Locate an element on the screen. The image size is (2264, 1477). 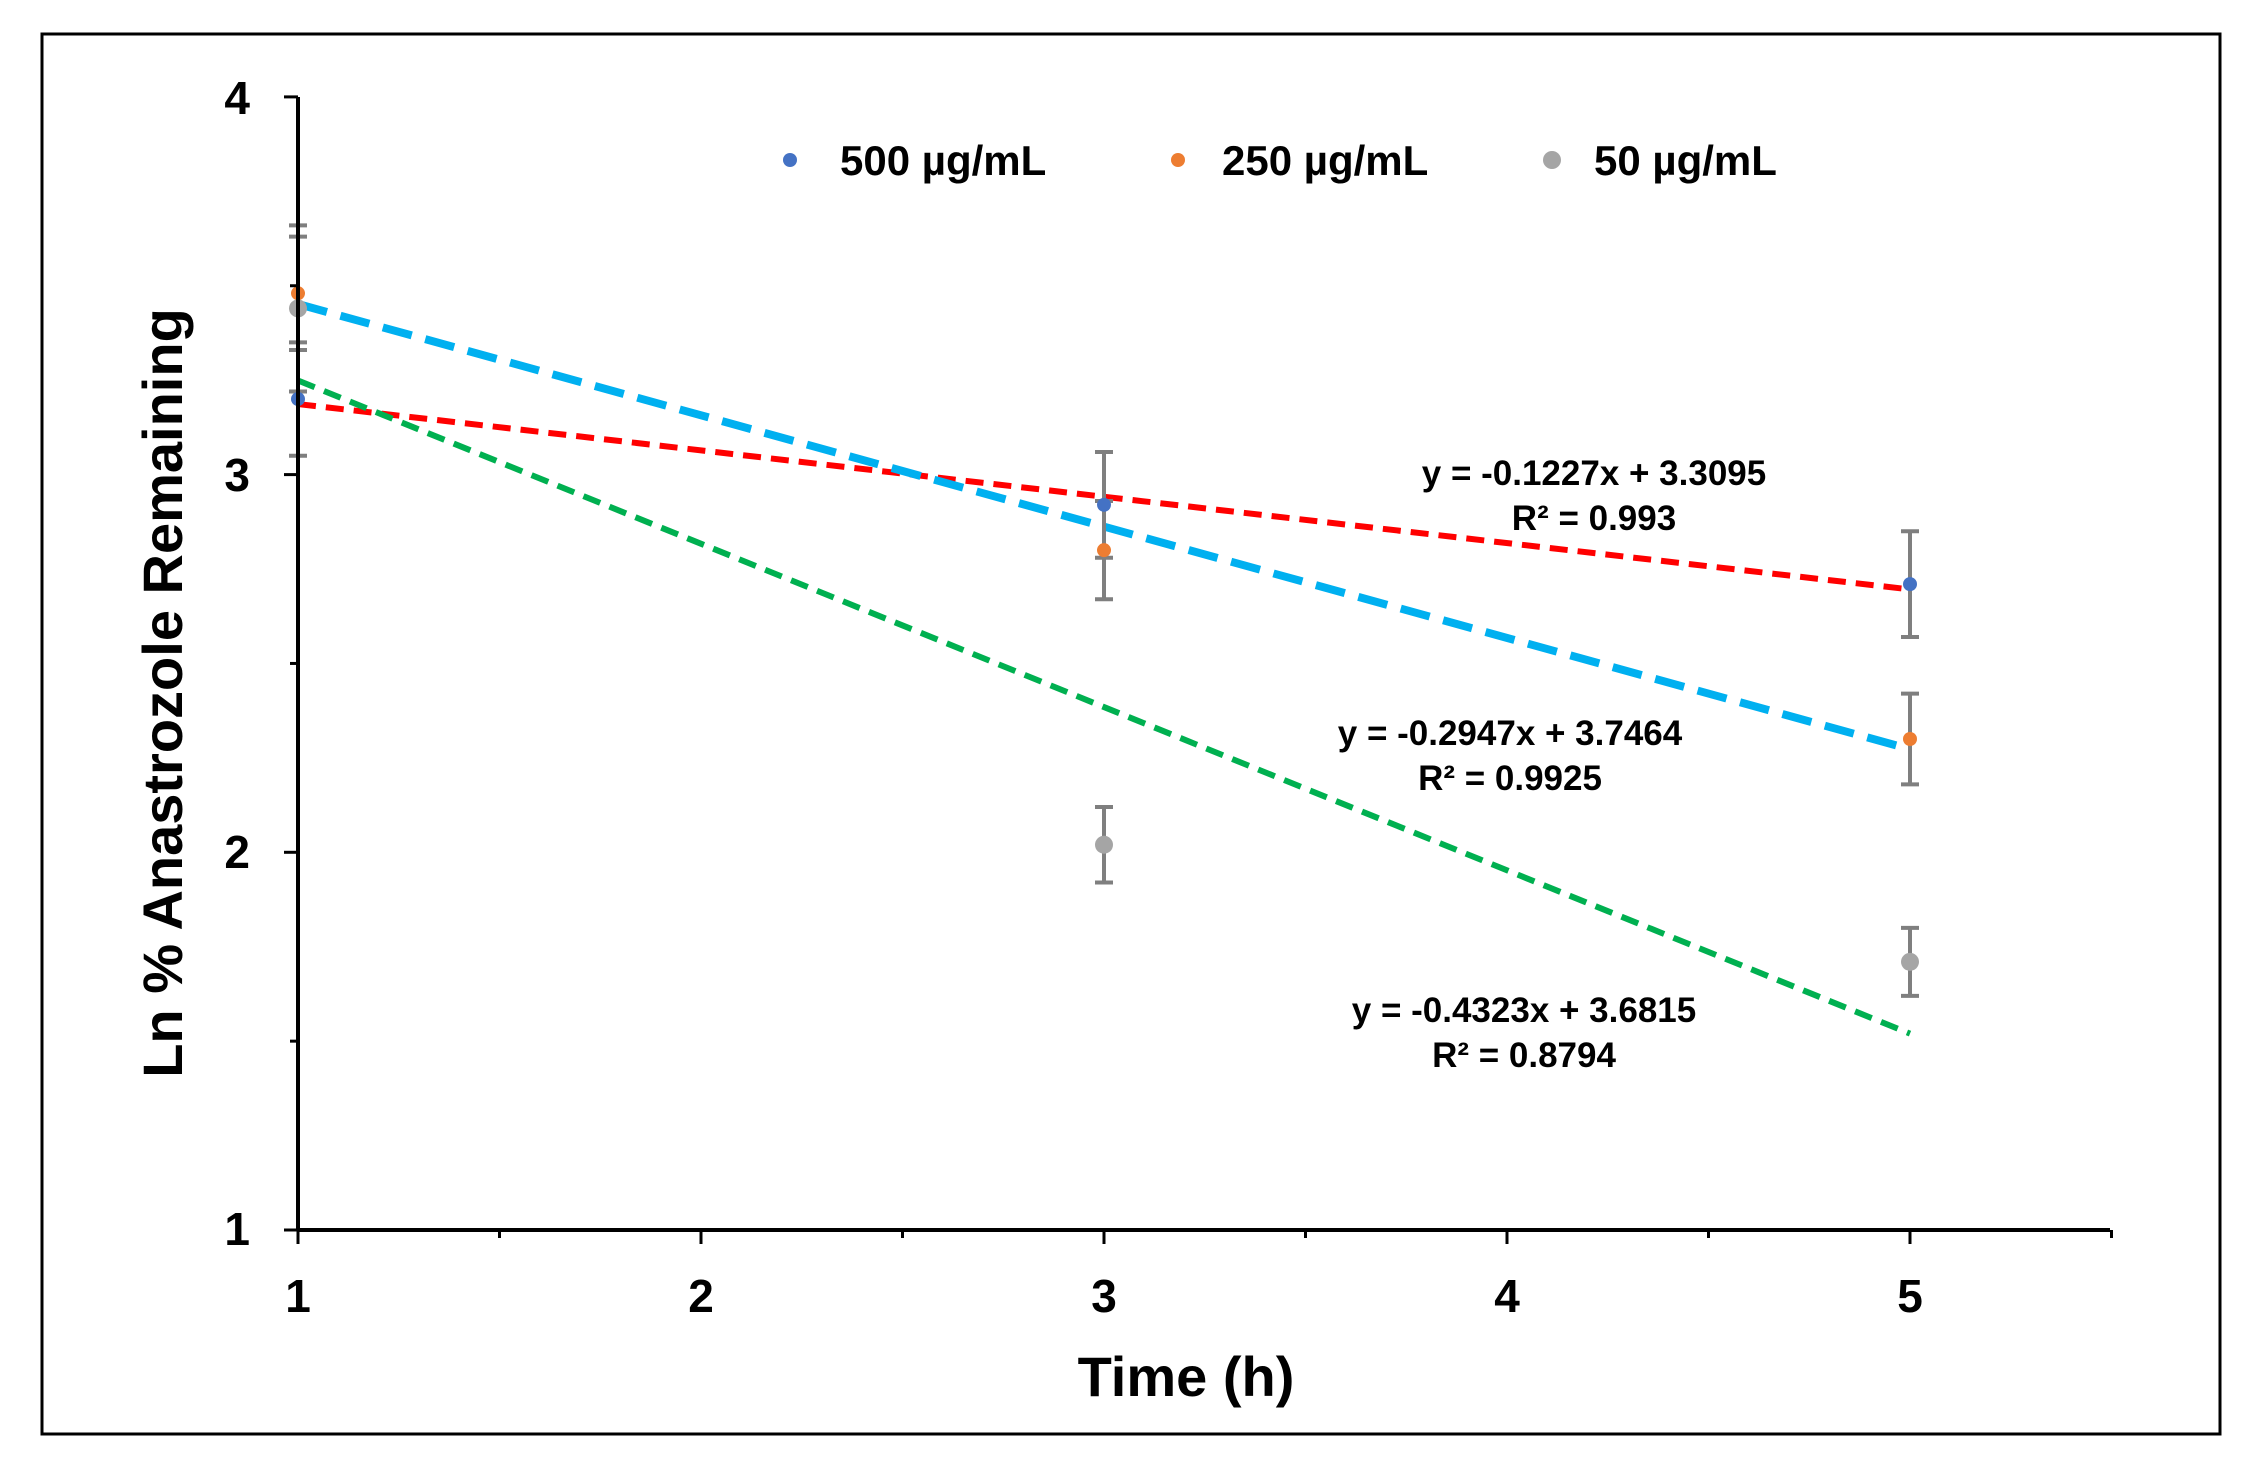
trendline-equation-50: y = -0.4323x + 3.6815 is located at coordinates (1524, 1010).